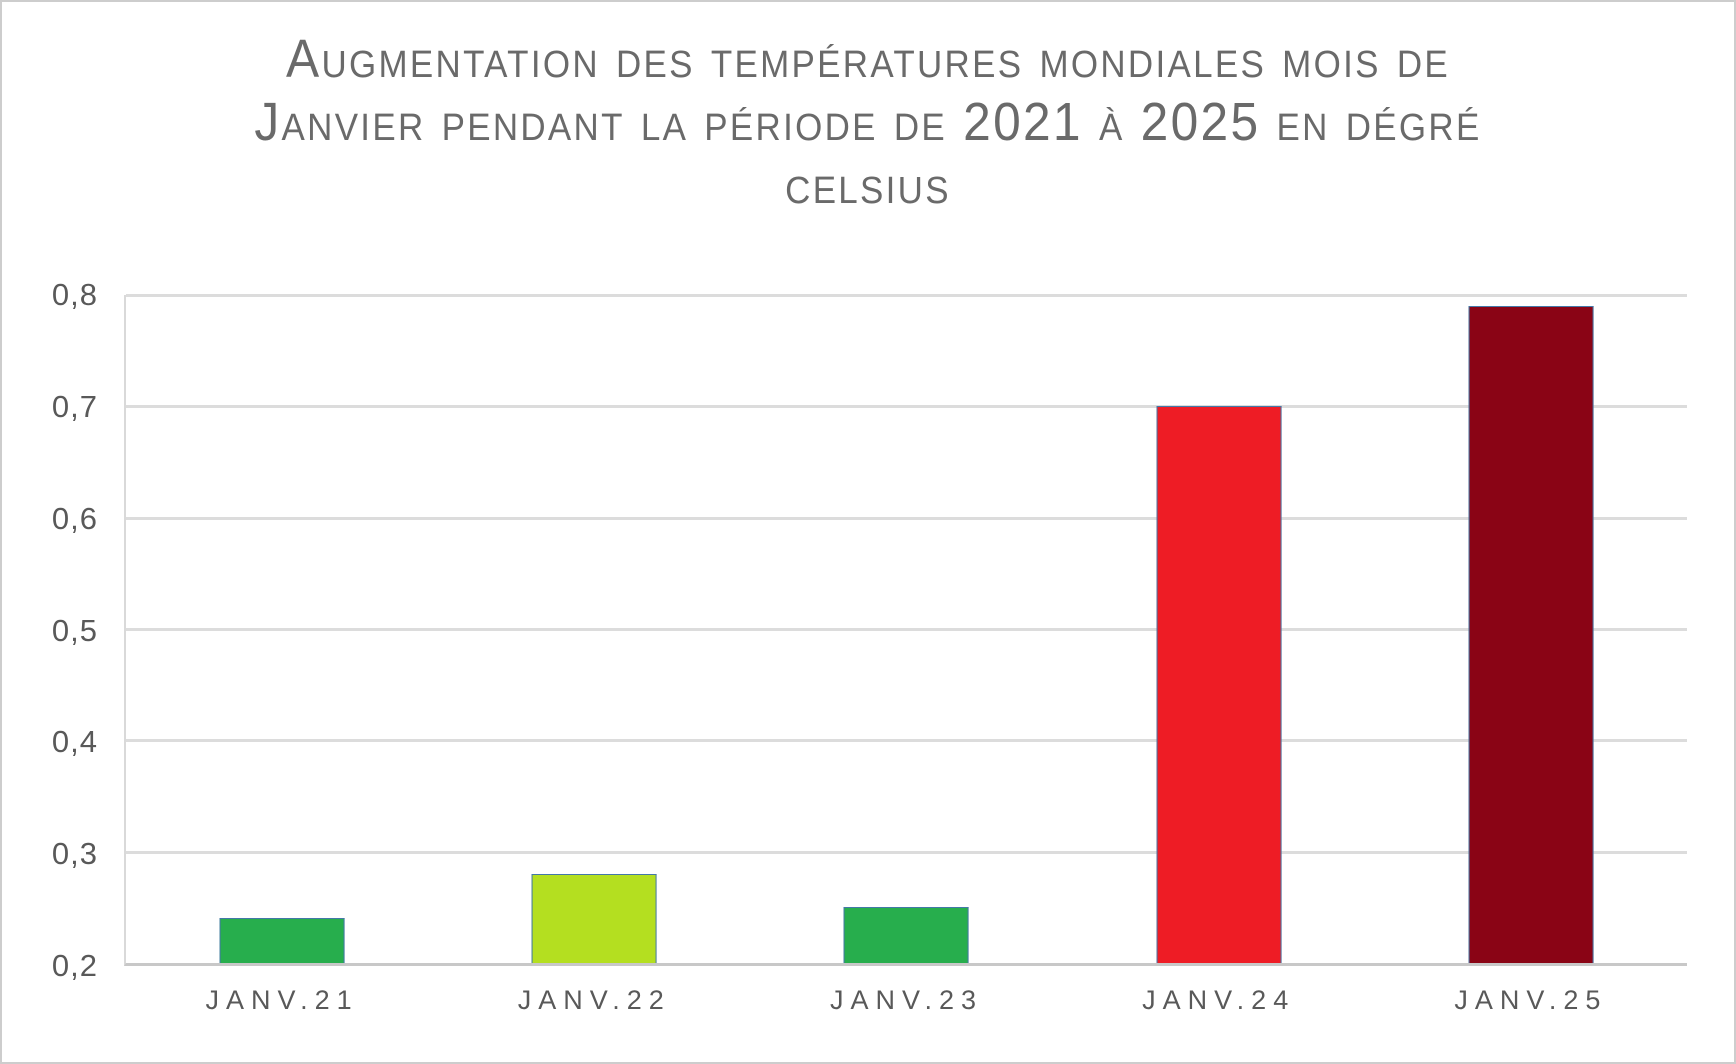 This screenshot has height=1064, width=1736. What do you see at coordinates (906, 295) in the screenshot?
I see `gridline-0,8` at bounding box center [906, 295].